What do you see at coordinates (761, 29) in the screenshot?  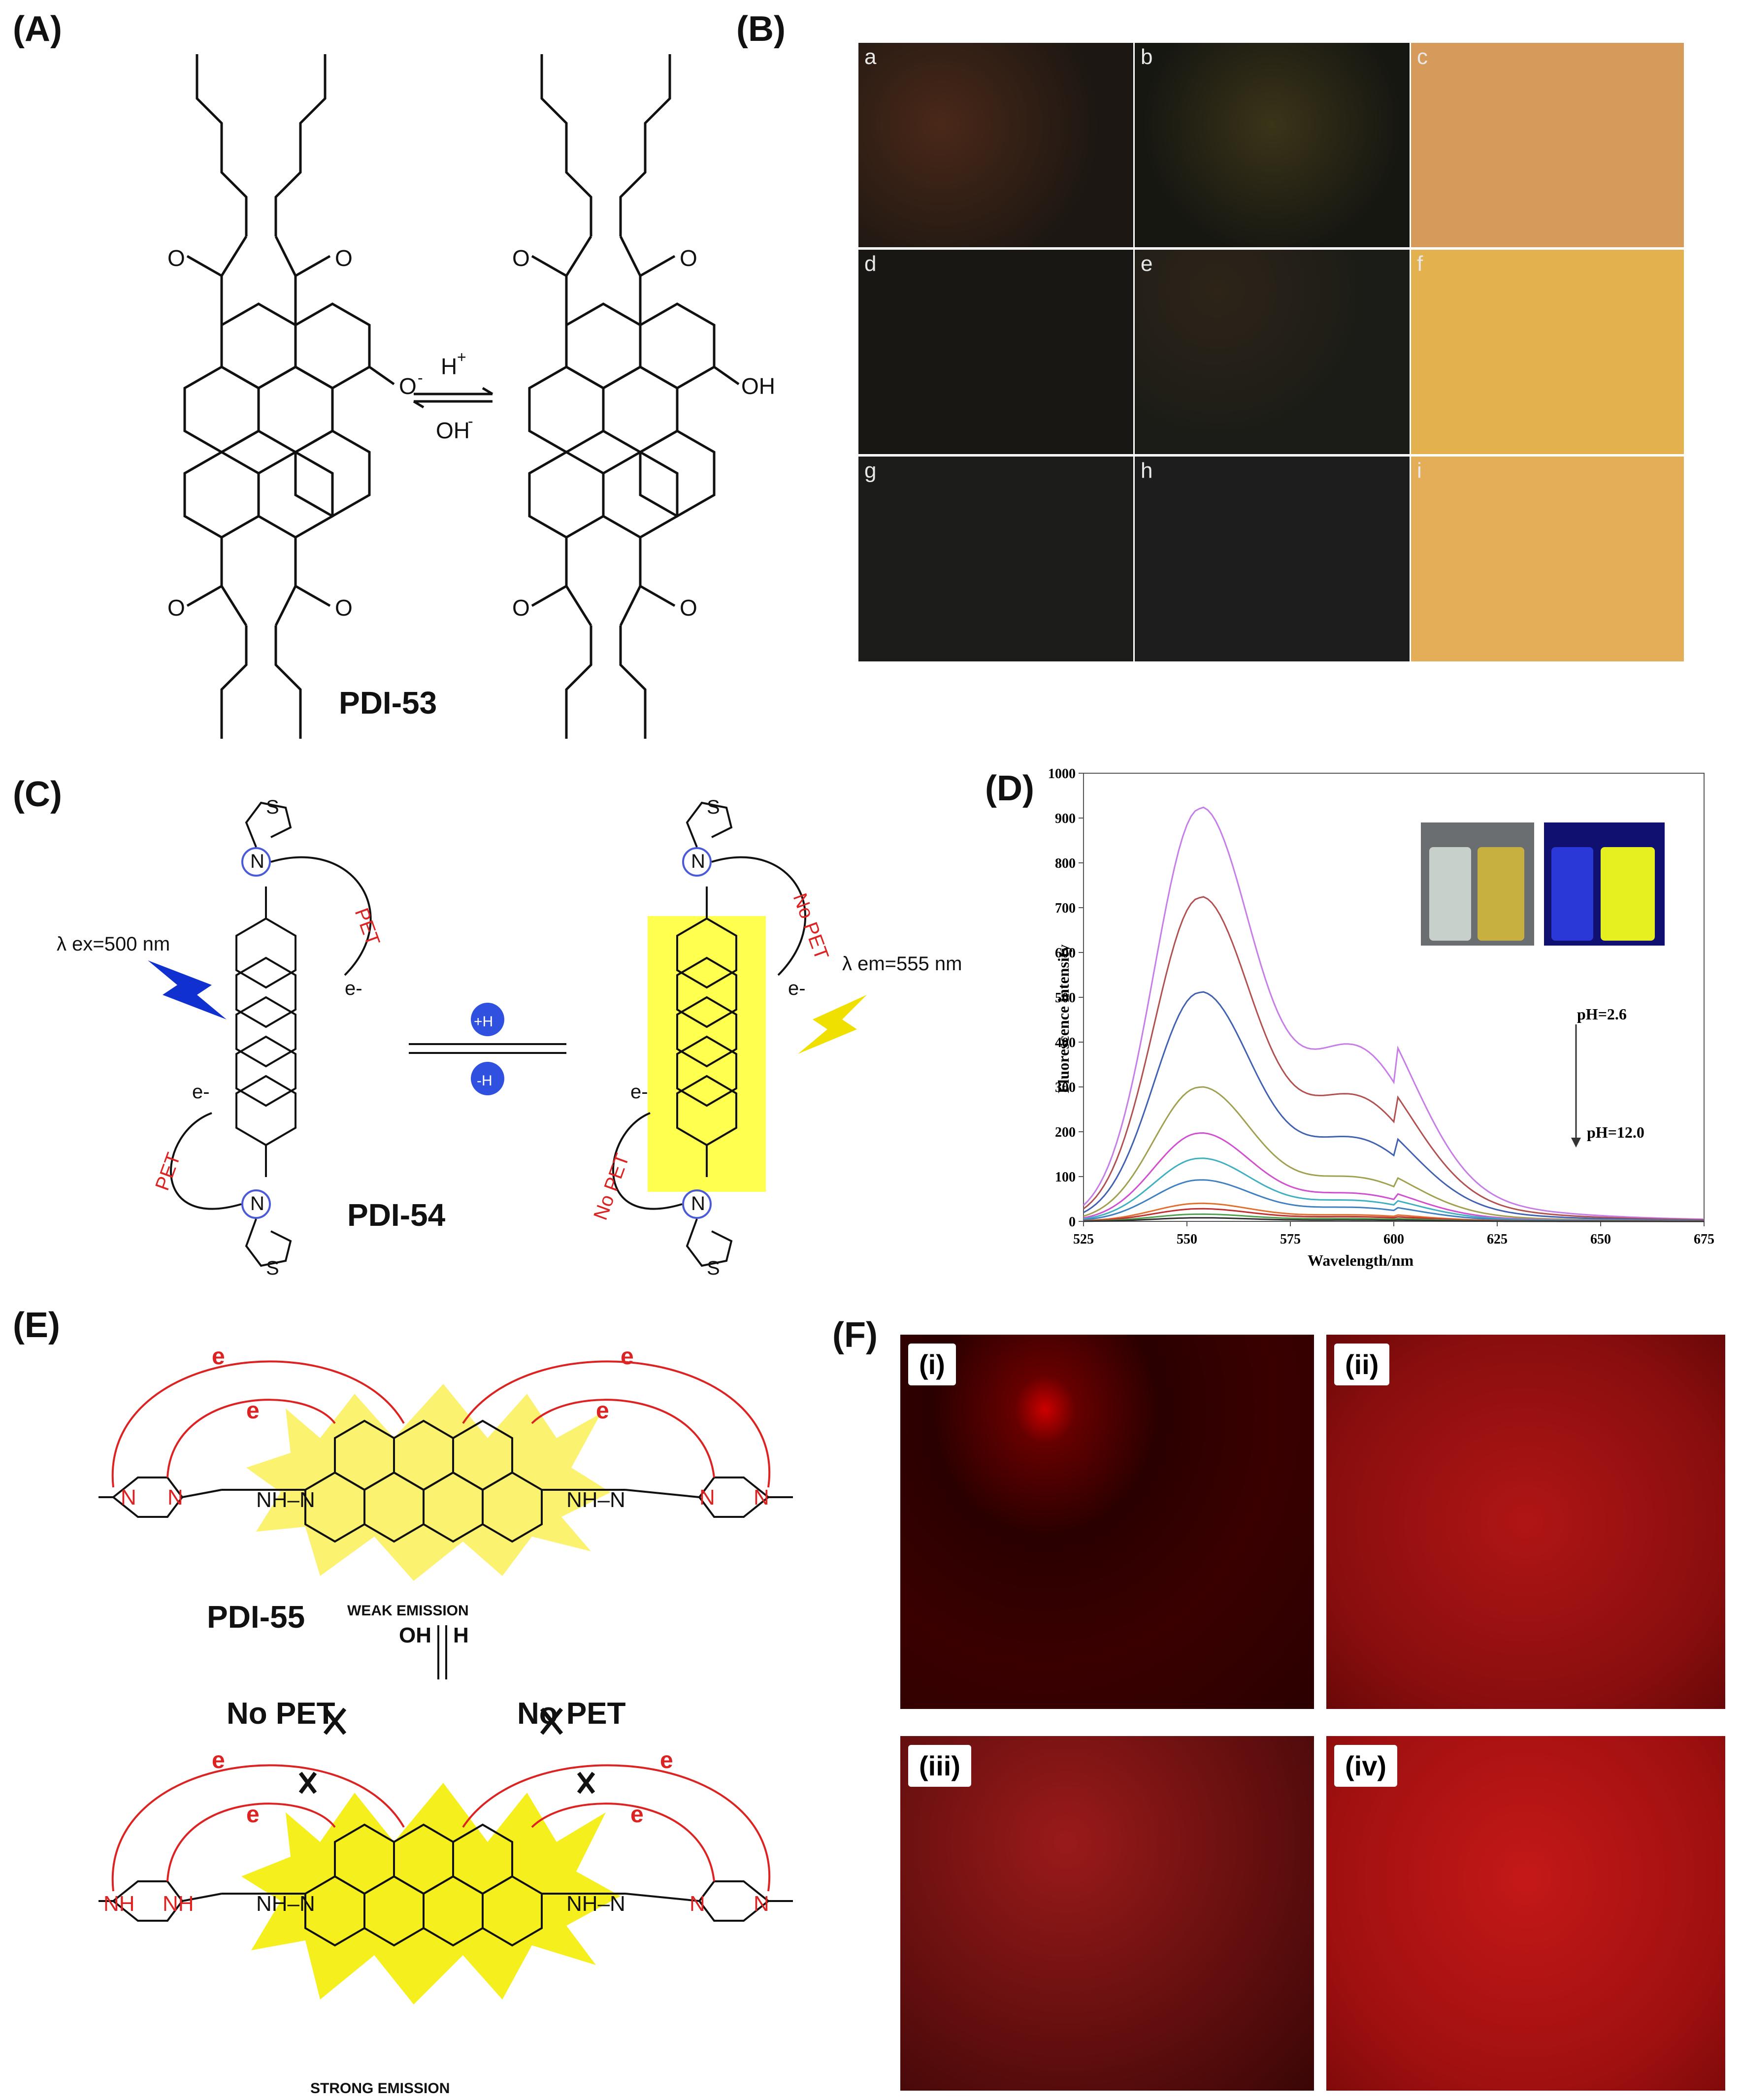 I see `panel-b-letter: (B)` at bounding box center [761, 29].